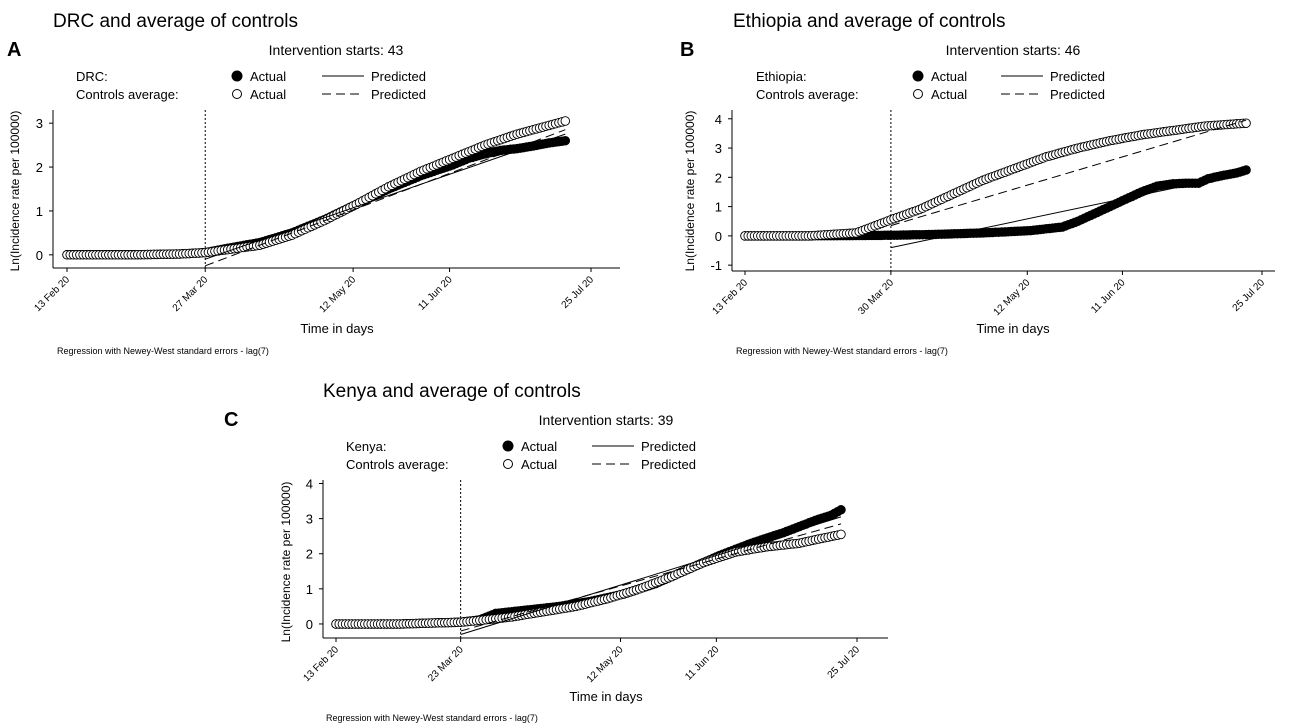 The height and width of the screenshot is (724, 1293). What do you see at coordinates (781, 76) in the screenshot?
I see `legend-treated-label: Ethiopia:` at bounding box center [781, 76].